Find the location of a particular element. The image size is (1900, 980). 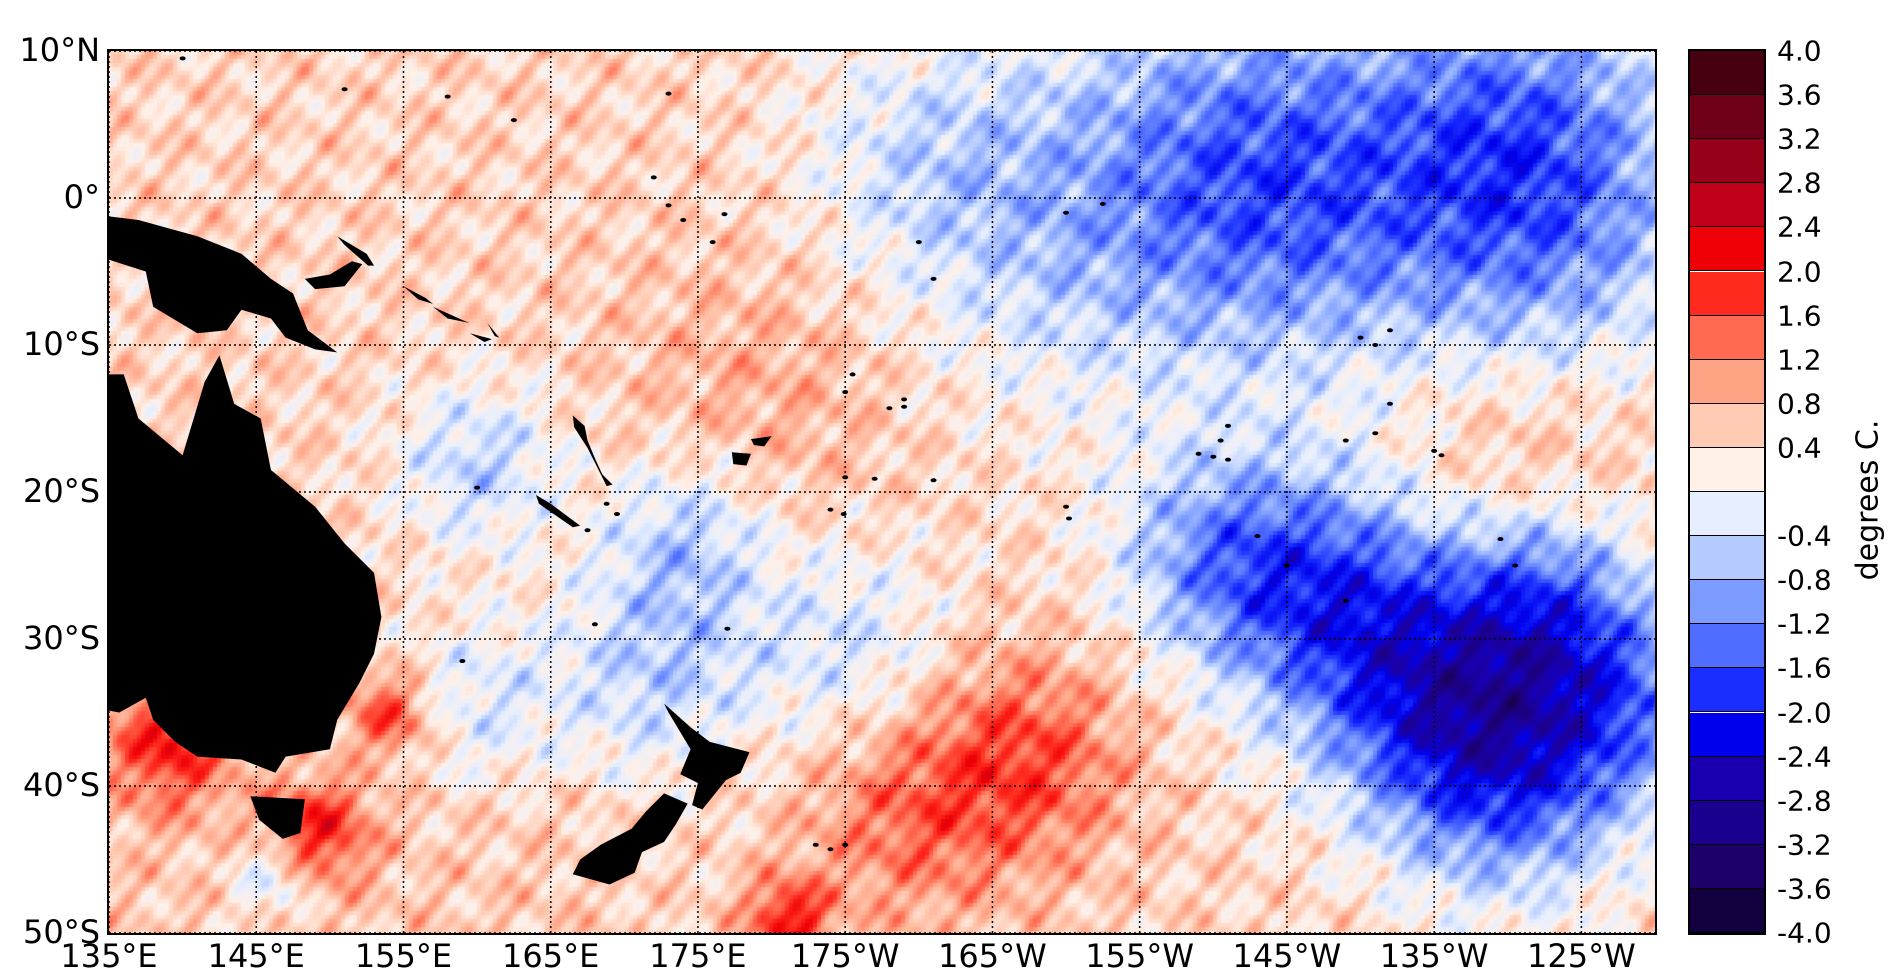

colorbar-tick-label: -0.8 is located at coordinates (1804, 580).